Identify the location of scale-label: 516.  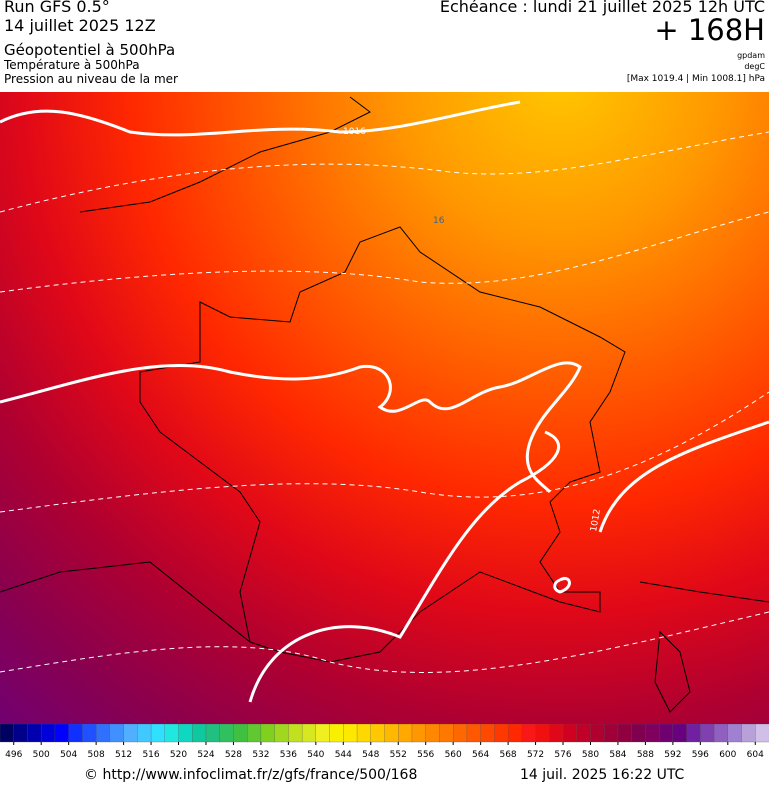
(150, 755).